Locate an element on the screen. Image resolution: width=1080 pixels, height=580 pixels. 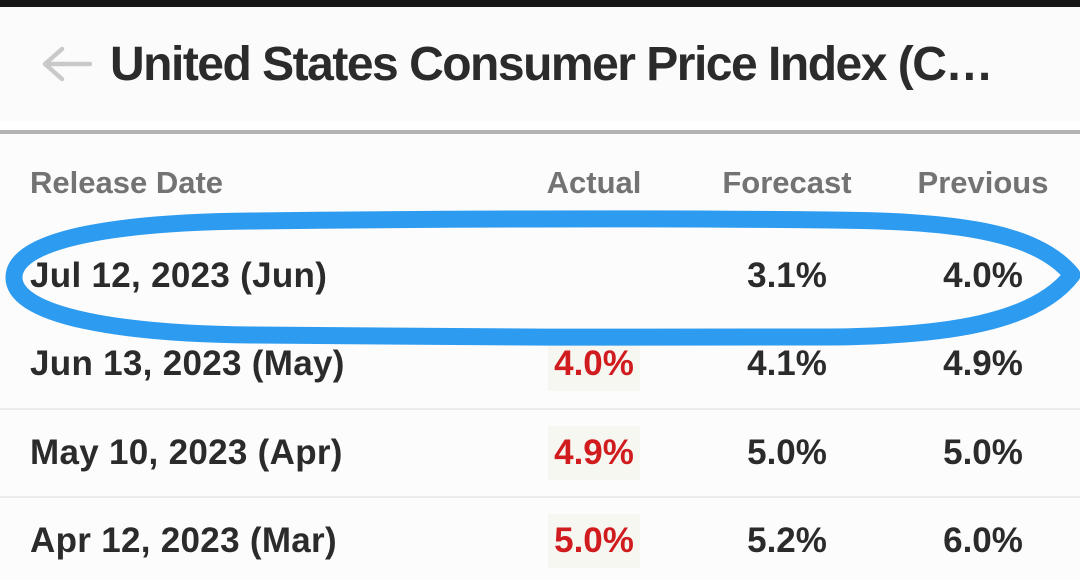
column-header-release-date: Release Date is located at coordinates (127, 182).